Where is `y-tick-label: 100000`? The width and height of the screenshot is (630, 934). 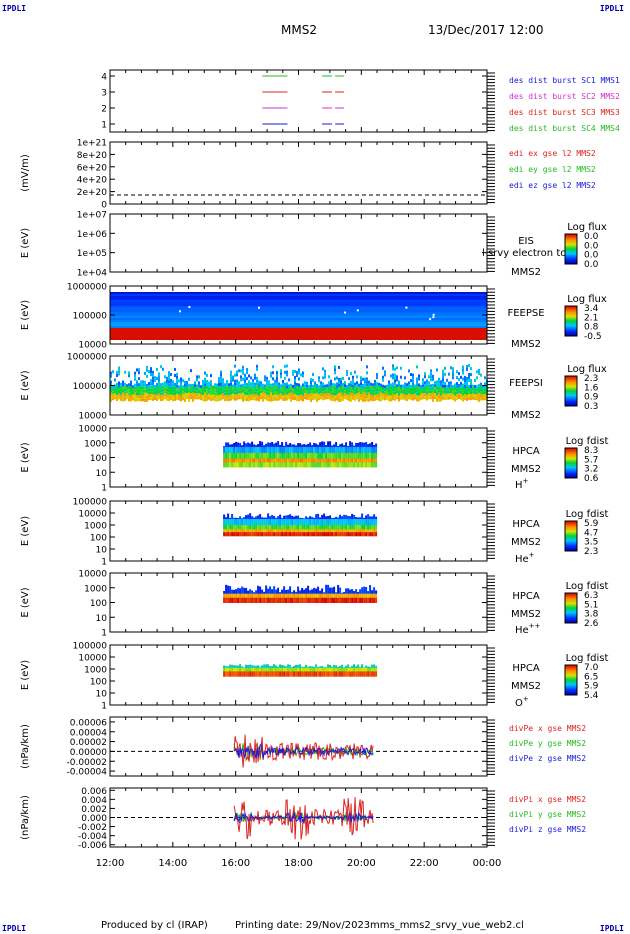 y-tick-label: 100000 is located at coordinates (90, 503).